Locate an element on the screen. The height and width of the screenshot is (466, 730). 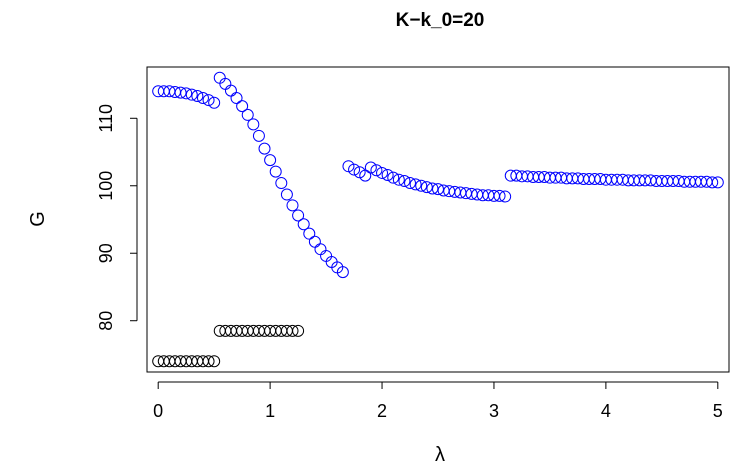
y-tick-label: 110 is located at coordinates (106, 118).